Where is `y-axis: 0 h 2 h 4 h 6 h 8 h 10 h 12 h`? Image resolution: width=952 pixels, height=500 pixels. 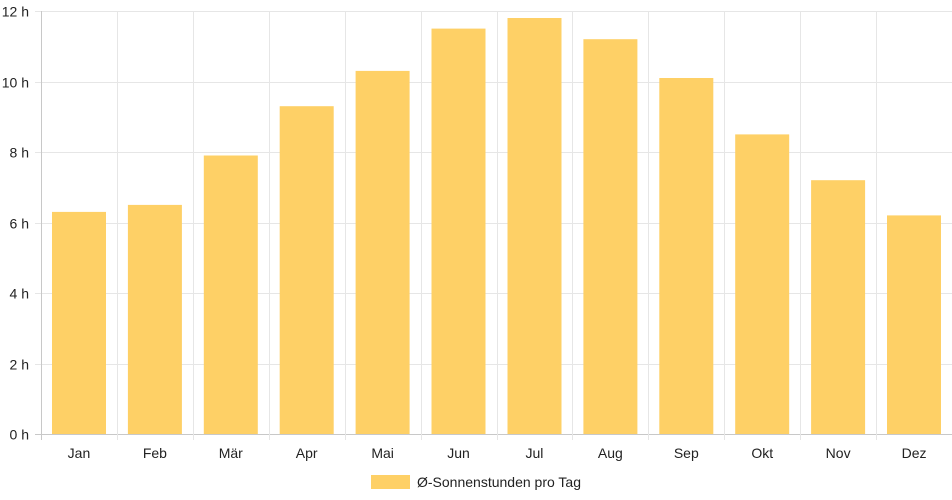 y-axis: 0 h 2 h 4 h 6 h 8 h 10 h 12 h is located at coordinates (15, 223).